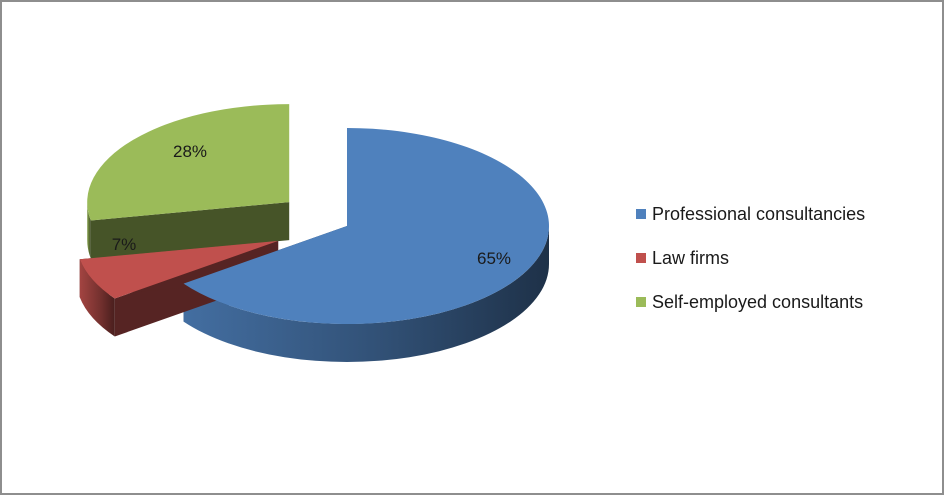  What do you see at coordinates (124, 244) in the screenshot?
I see `data-label-law-firms: 7%` at bounding box center [124, 244].